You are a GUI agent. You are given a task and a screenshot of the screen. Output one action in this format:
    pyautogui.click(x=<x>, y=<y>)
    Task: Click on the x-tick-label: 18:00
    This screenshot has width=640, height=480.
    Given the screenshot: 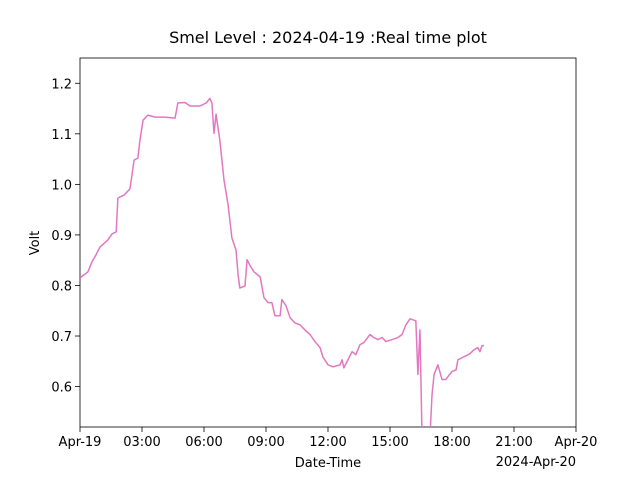 What is the action you would take?
    pyautogui.click(x=451, y=442)
    